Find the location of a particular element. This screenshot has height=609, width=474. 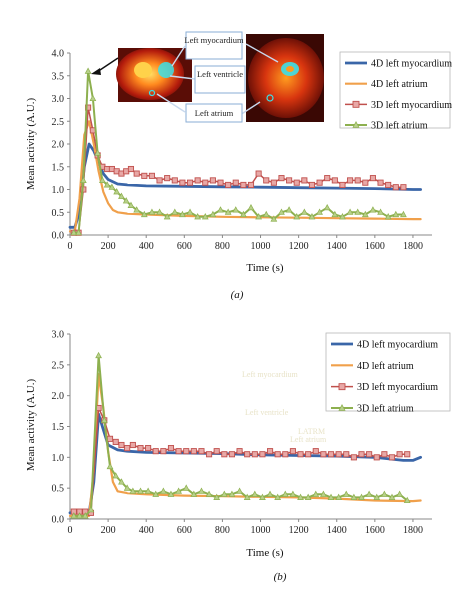

panel-b-xlabel: Time (s) is located at coordinates (265, 553).